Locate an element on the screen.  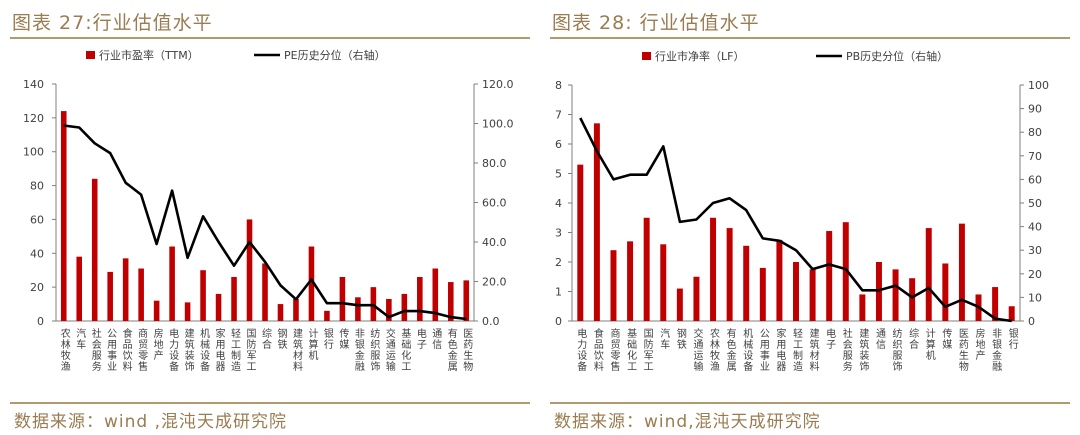
right-title-rule is located at coordinates (810, 38).